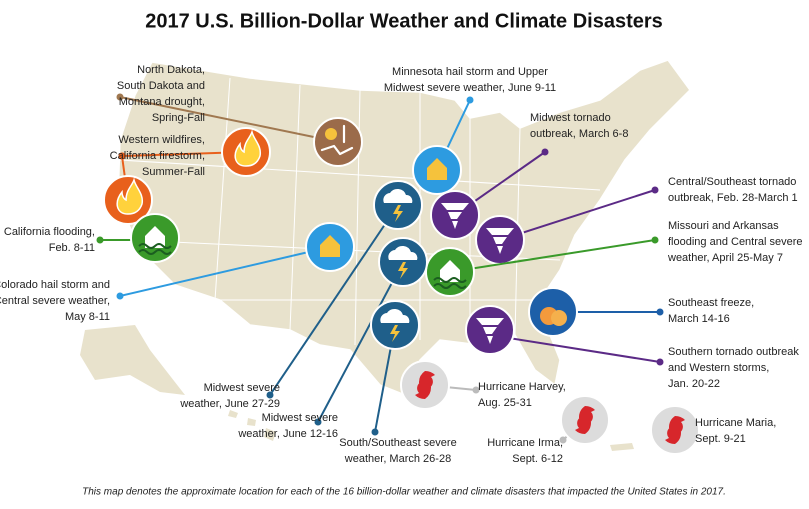 The width and height of the screenshot is (809, 509). I want to click on crack-glyph, so click(337, 140).